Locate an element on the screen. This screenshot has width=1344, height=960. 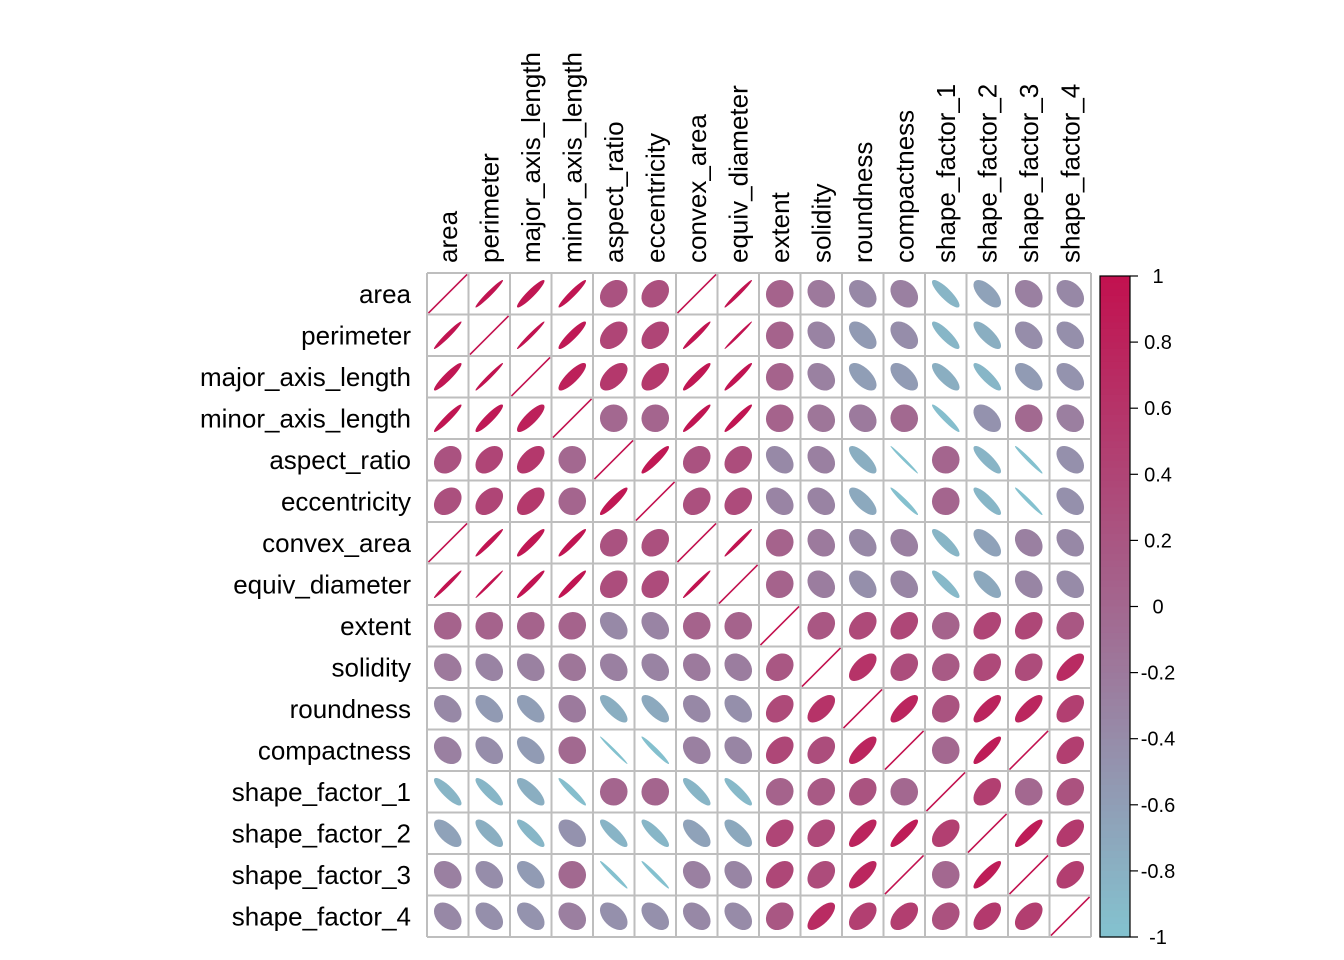
cell-solidity-solidity is located at coordinates (821, 667).